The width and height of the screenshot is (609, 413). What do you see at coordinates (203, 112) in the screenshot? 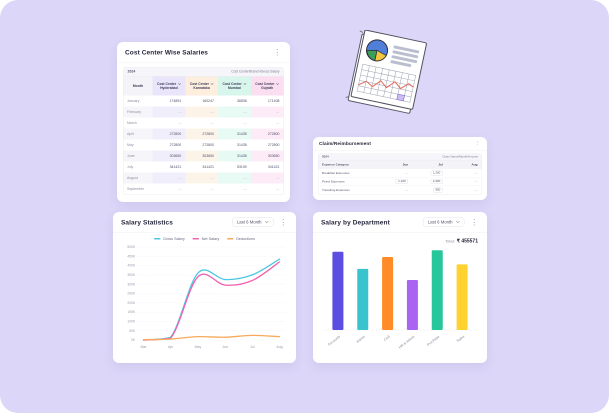
I see `table-row: February --- --- --- ---` at bounding box center [203, 112].